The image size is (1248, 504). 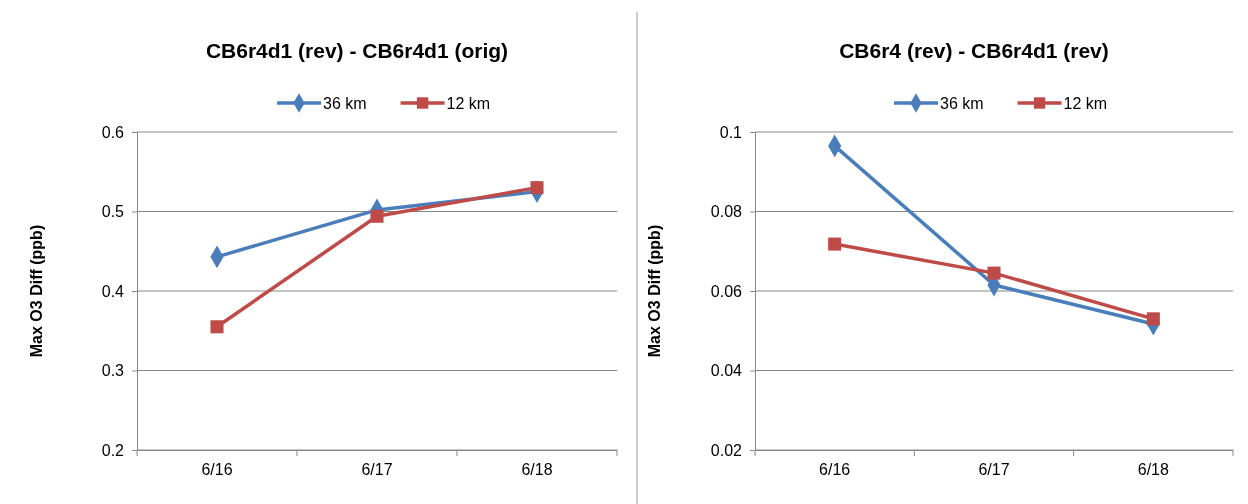 I want to click on chart-title: CB6r4 (rev) - CB6r4d1 (rev), so click(x=974, y=50).